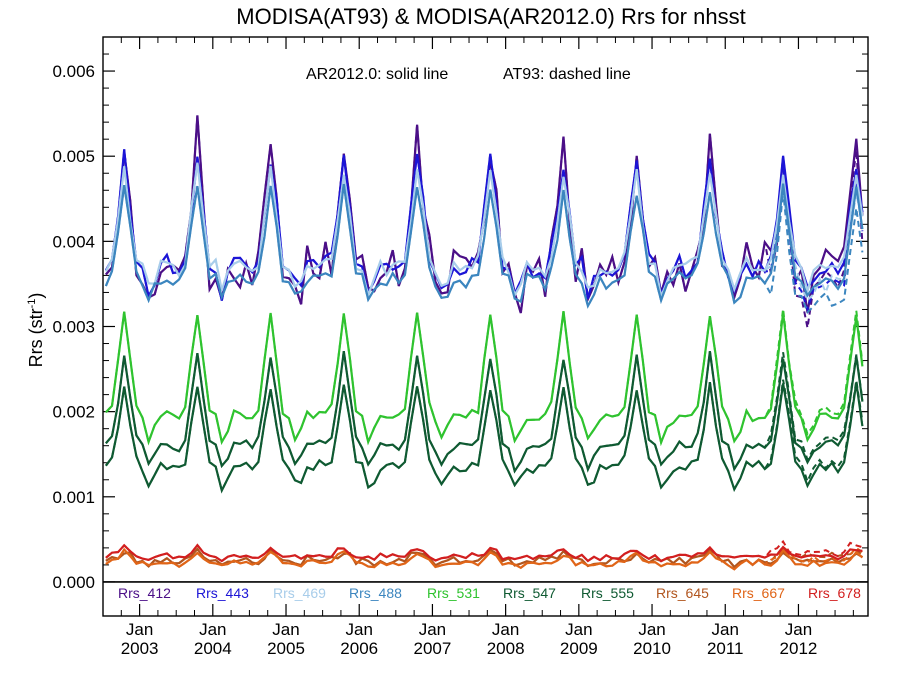 The height and width of the screenshot is (675, 900). I want to click on x-tick-year: 2008, so click(506, 648).